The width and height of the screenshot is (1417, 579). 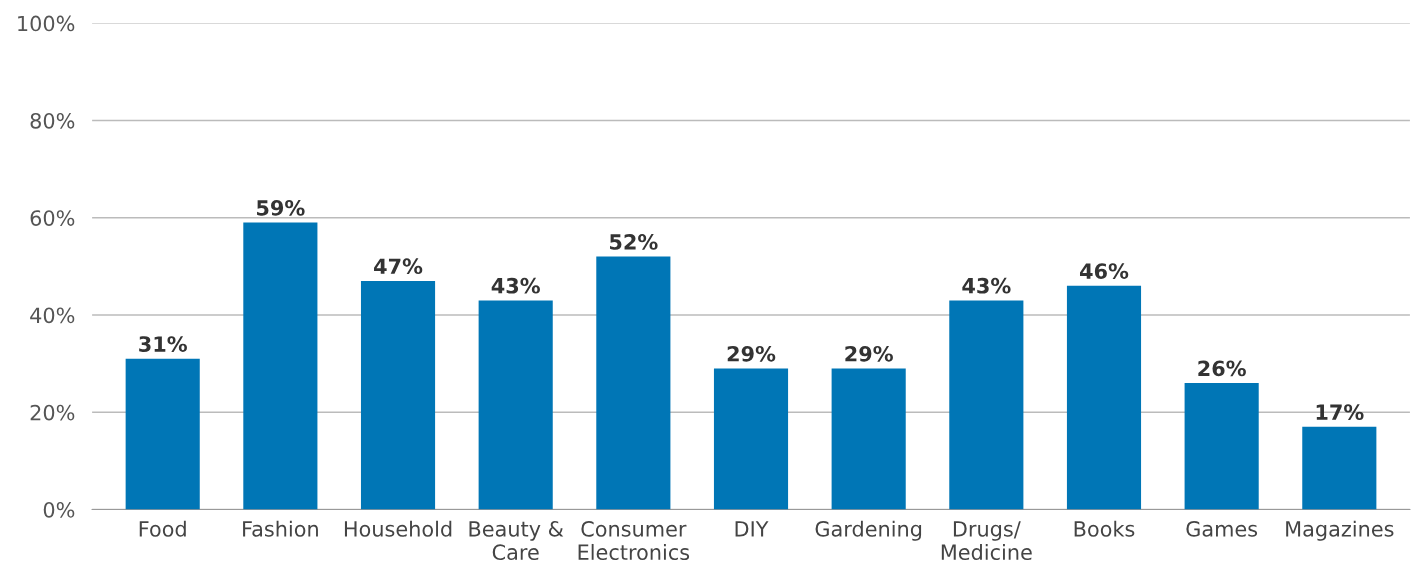 What do you see at coordinates (1340, 412) in the screenshot?
I see `data-label: 17%` at bounding box center [1340, 412].